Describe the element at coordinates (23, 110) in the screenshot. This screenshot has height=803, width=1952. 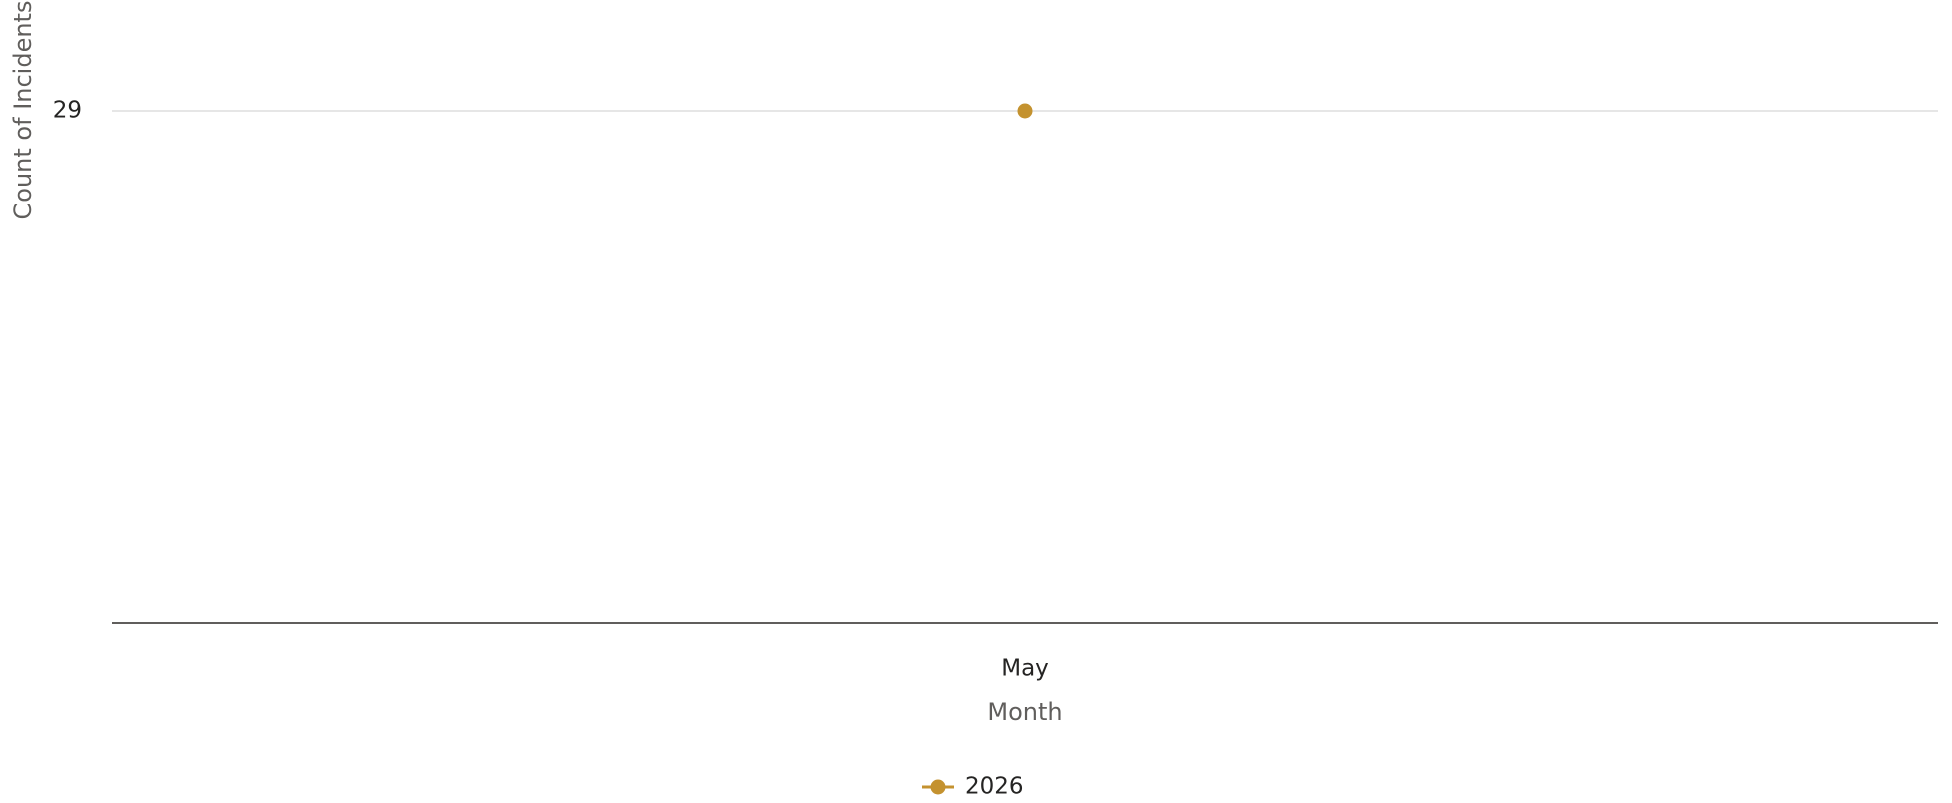
I see `y-axis-title: Count of Incidents` at that location.